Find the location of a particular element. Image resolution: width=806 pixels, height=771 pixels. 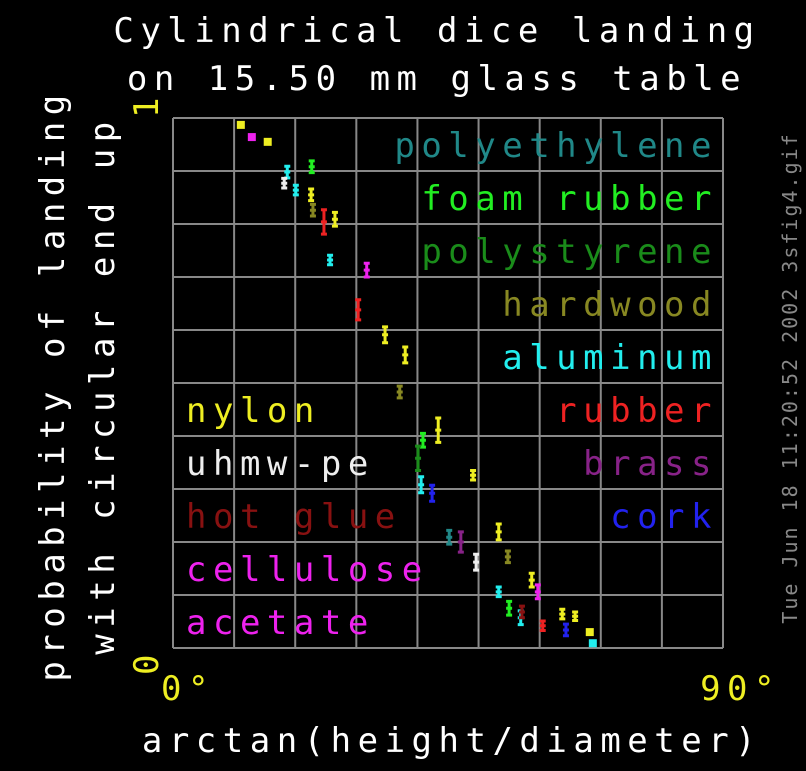

legend-entry: hot glue is located at coordinates (294, 517).